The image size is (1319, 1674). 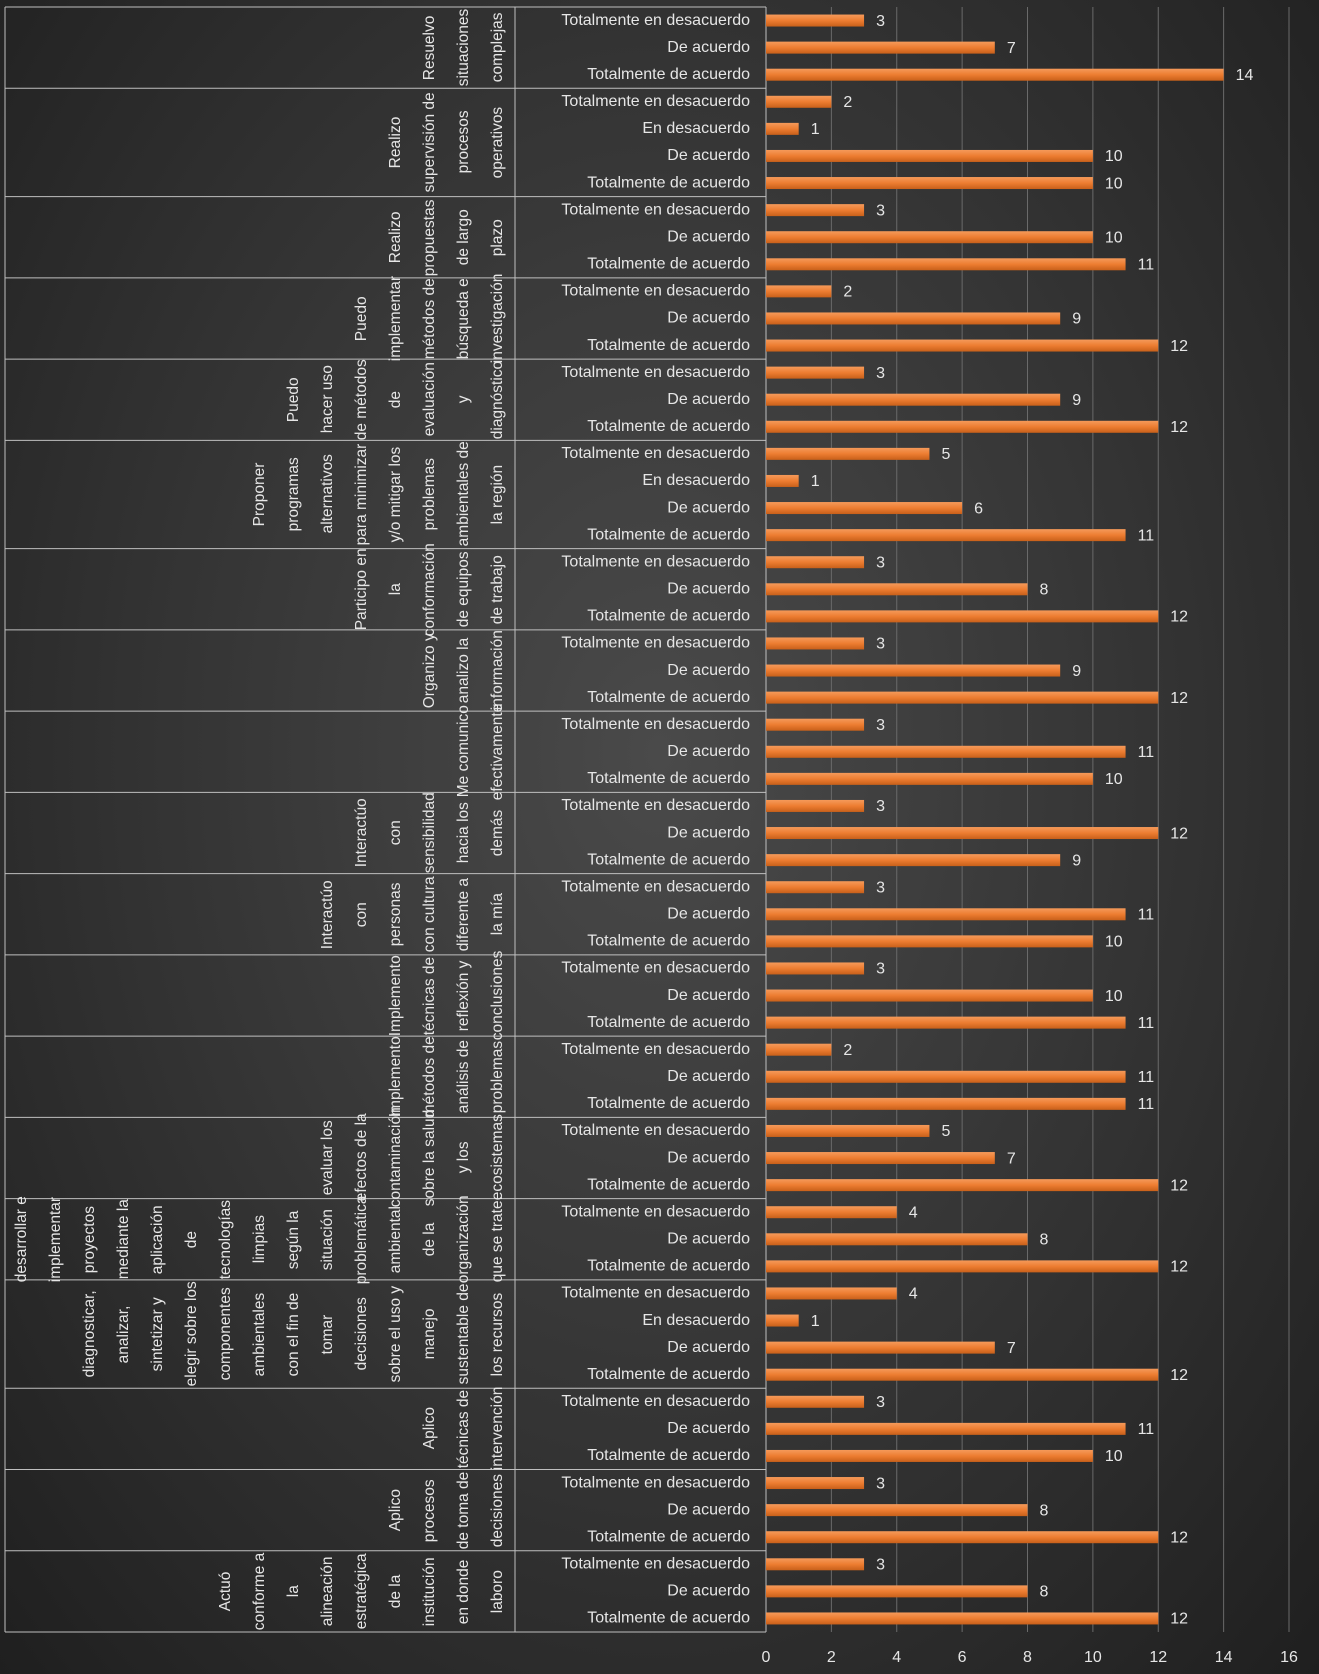 I want to click on x-tick-label: 14, so click(x=1224, y=1657).